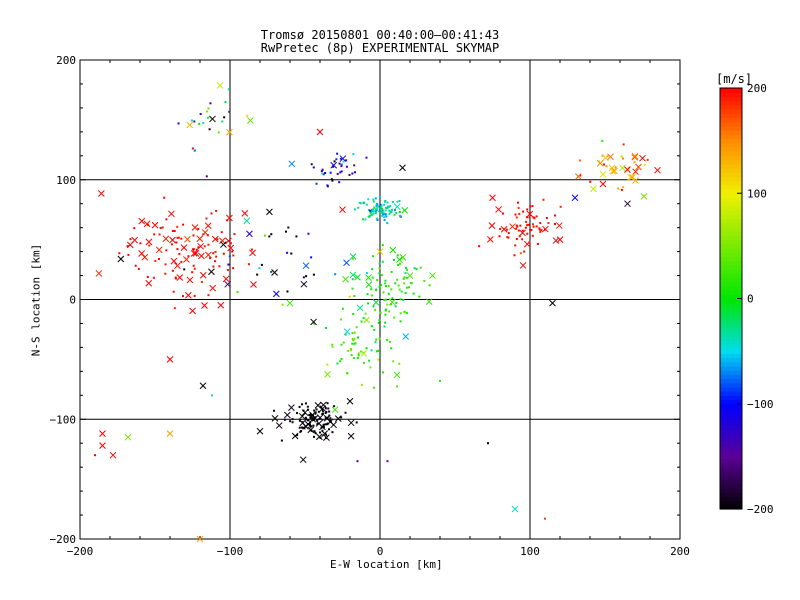 This screenshot has height=600, width=800. Describe the element at coordinates (66, 180) in the screenshot. I see `y-tick-label: 100` at that location.